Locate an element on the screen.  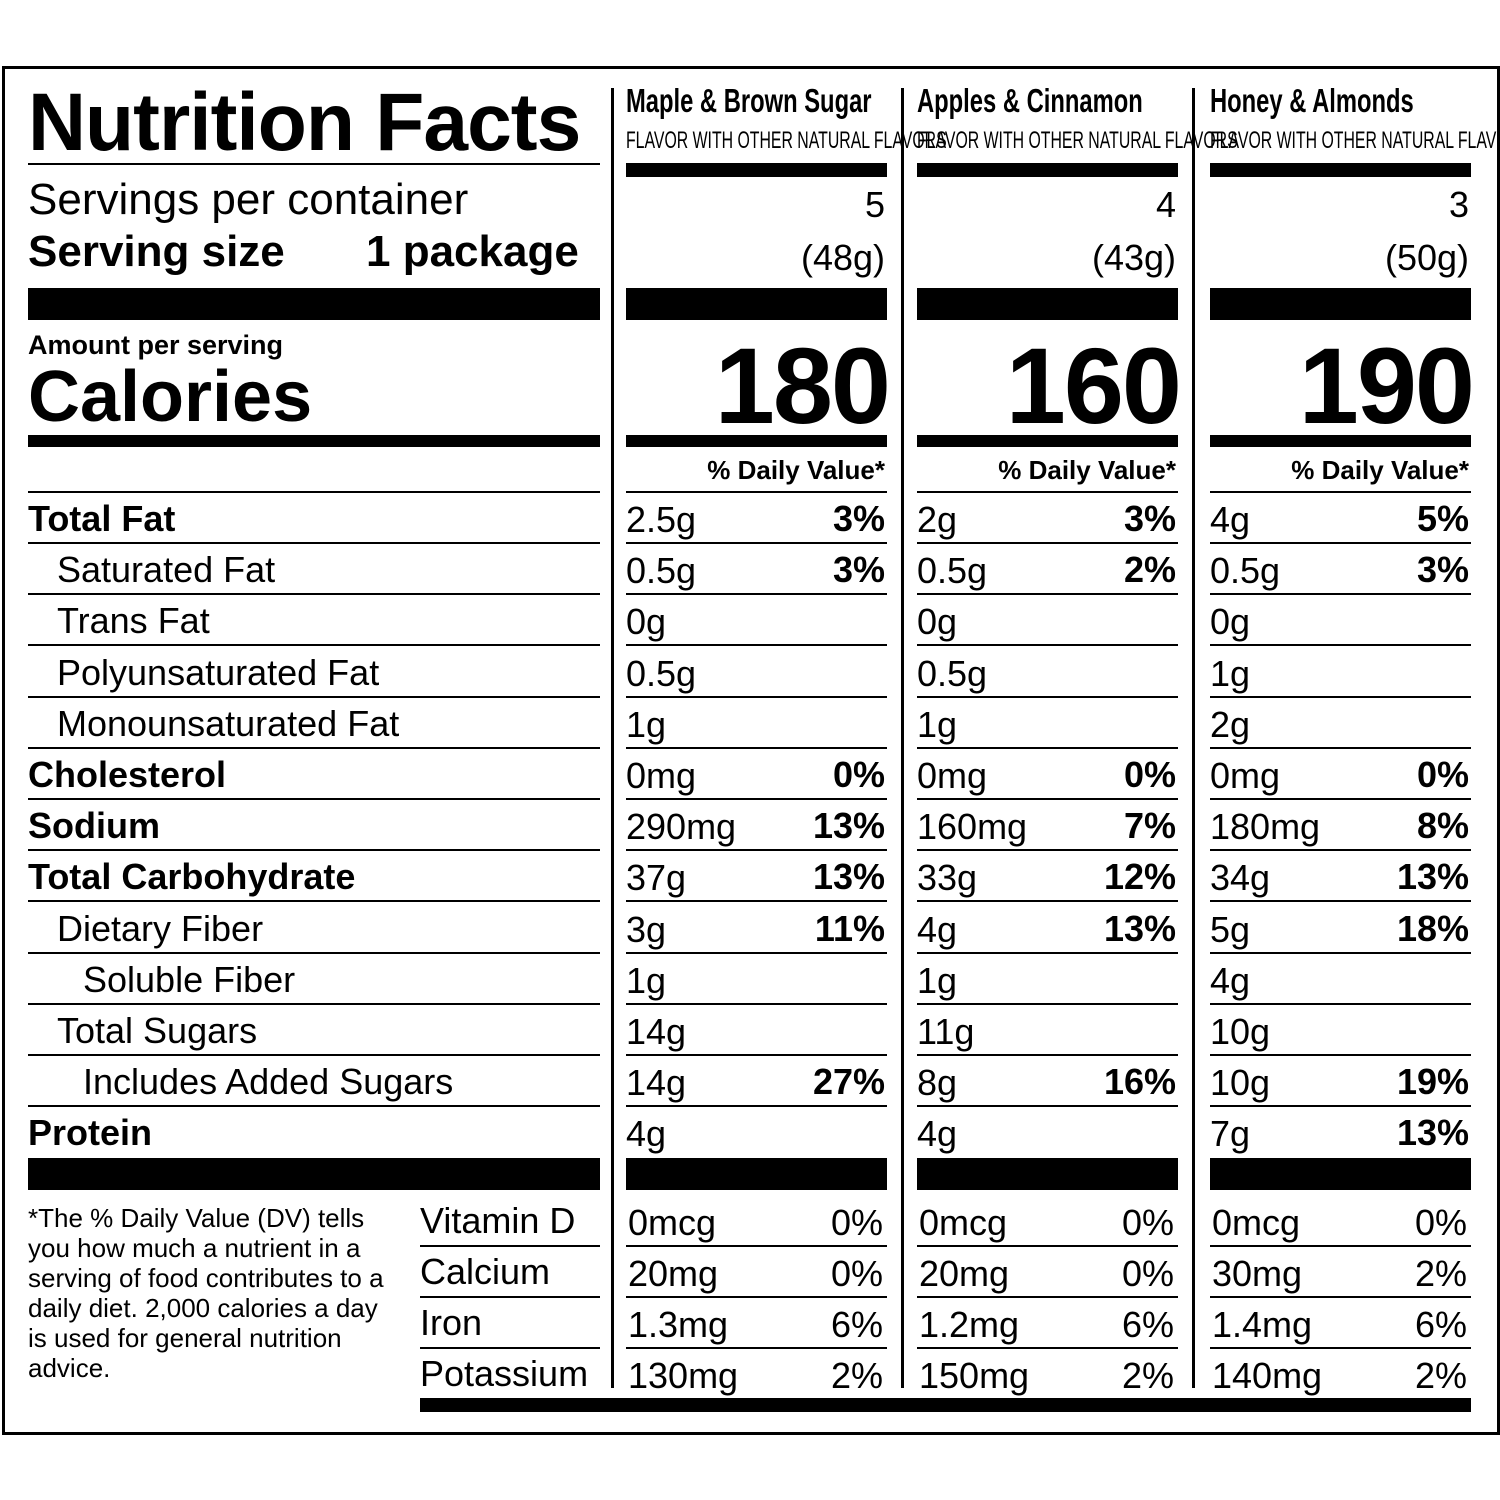
nutrient-daily-value: 0% is located at coordinates (1442, 774).